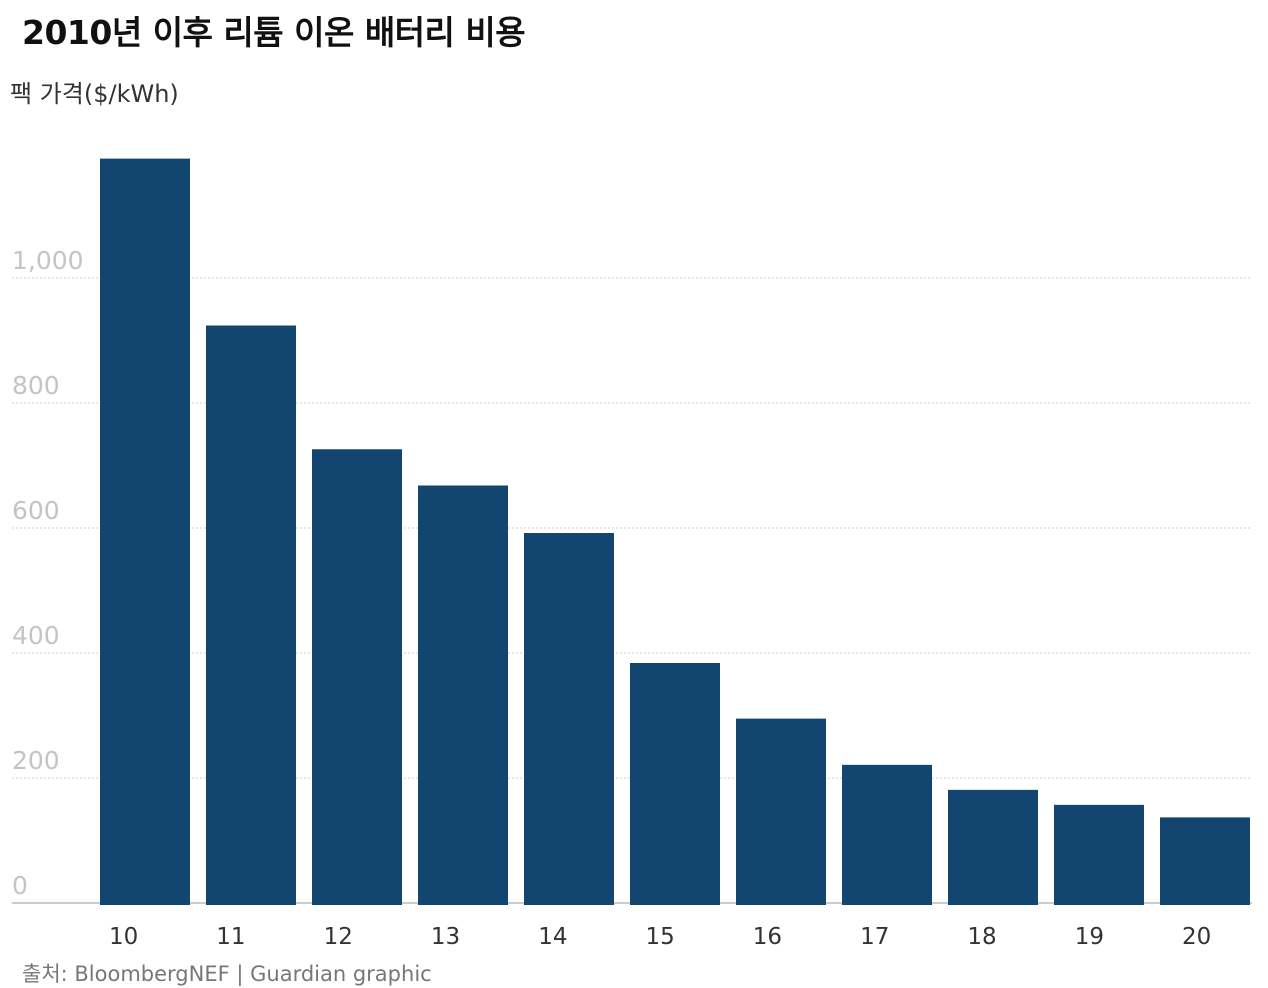  Describe the element at coordinates (20, 885) in the screenshot. I see `y-tick-label: 0` at that location.